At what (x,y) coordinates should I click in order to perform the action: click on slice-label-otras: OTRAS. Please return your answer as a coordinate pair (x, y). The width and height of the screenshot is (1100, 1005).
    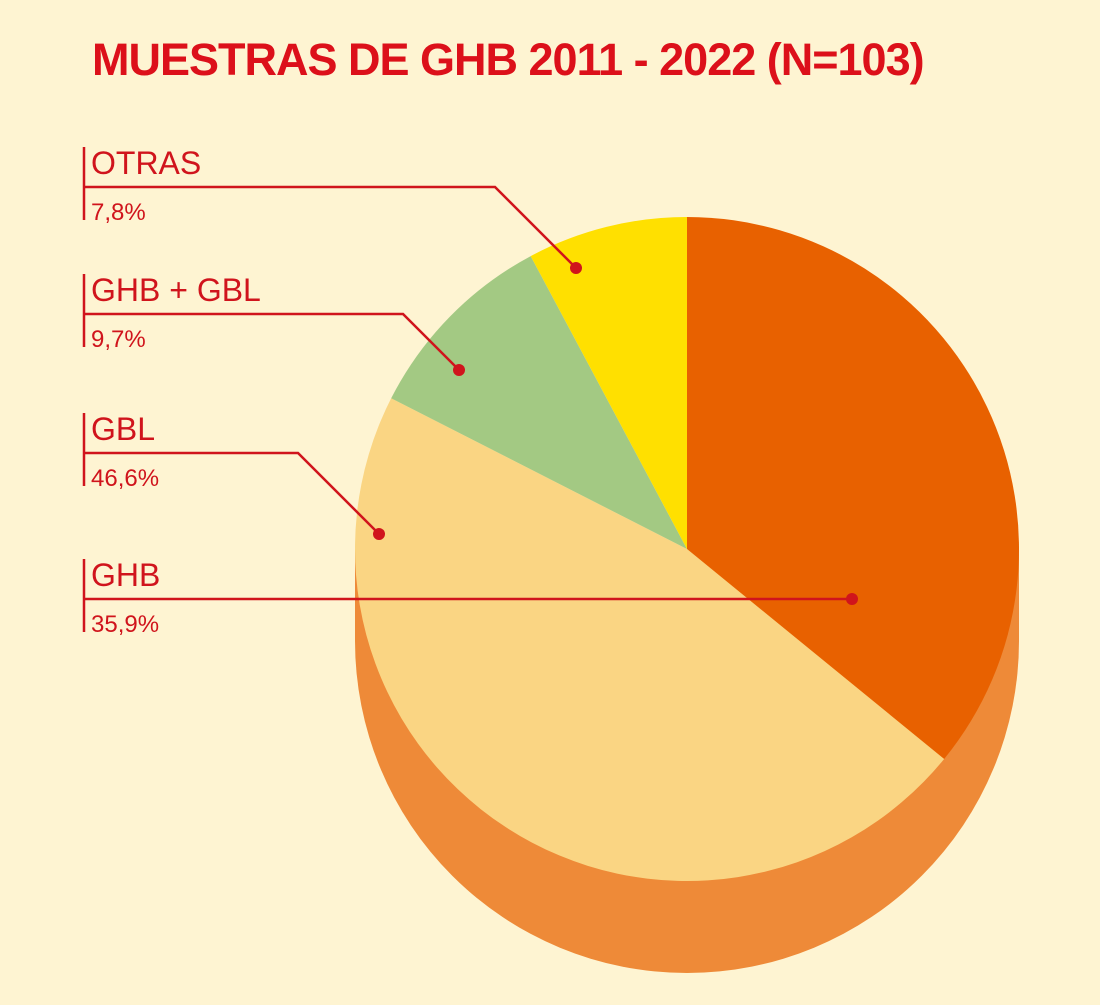
    Looking at the image, I should click on (146, 163).